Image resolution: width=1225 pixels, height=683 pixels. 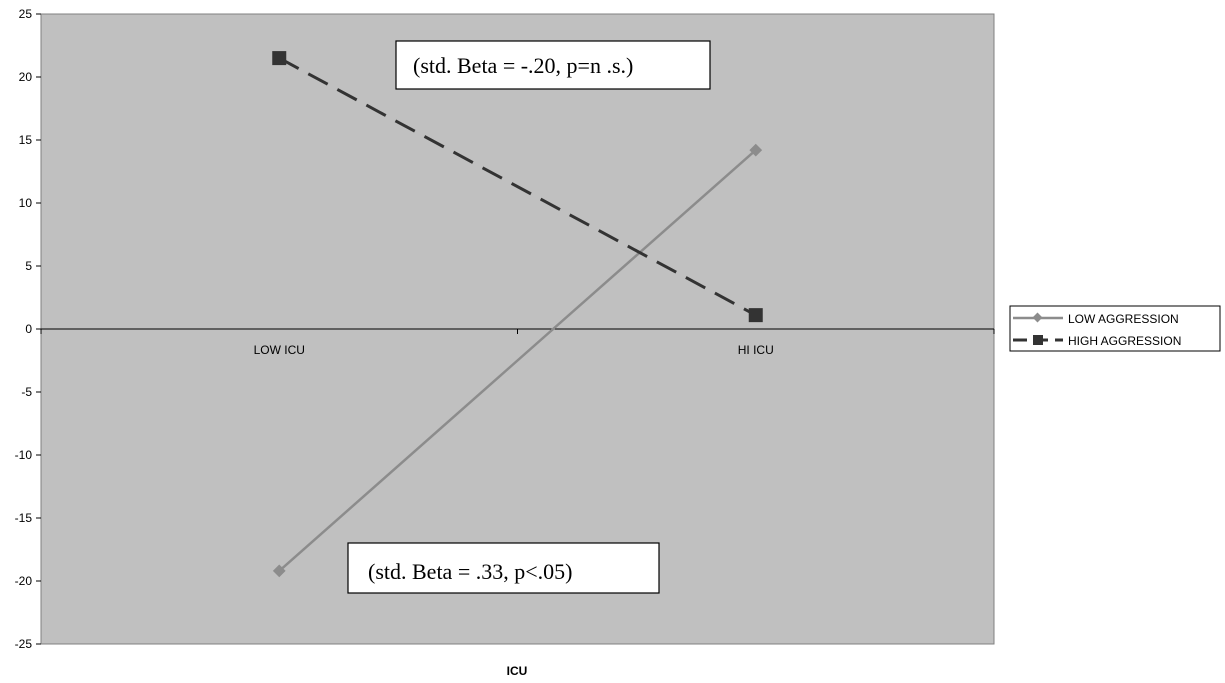 What do you see at coordinates (1123, 319) in the screenshot?
I see `legend-label-low-aggression: LOW AGGRESSION` at bounding box center [1123, 319].